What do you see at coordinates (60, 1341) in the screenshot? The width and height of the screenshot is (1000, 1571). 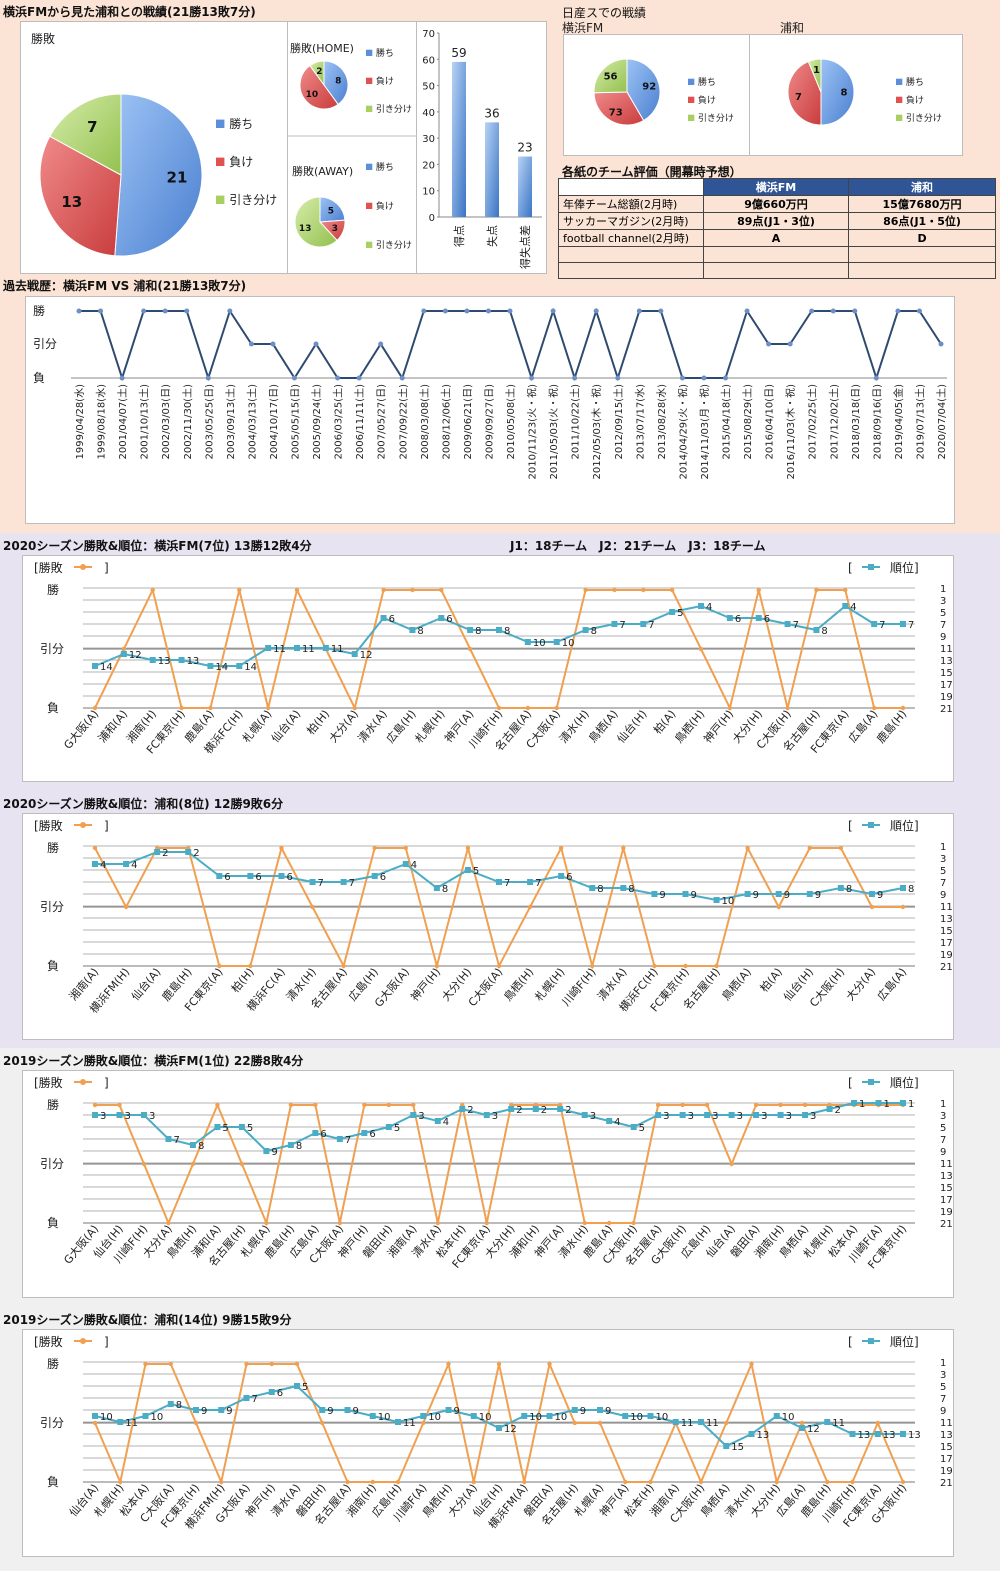 I see `season3-legend-left: [勝敗` at bounding box center [60, 1341].